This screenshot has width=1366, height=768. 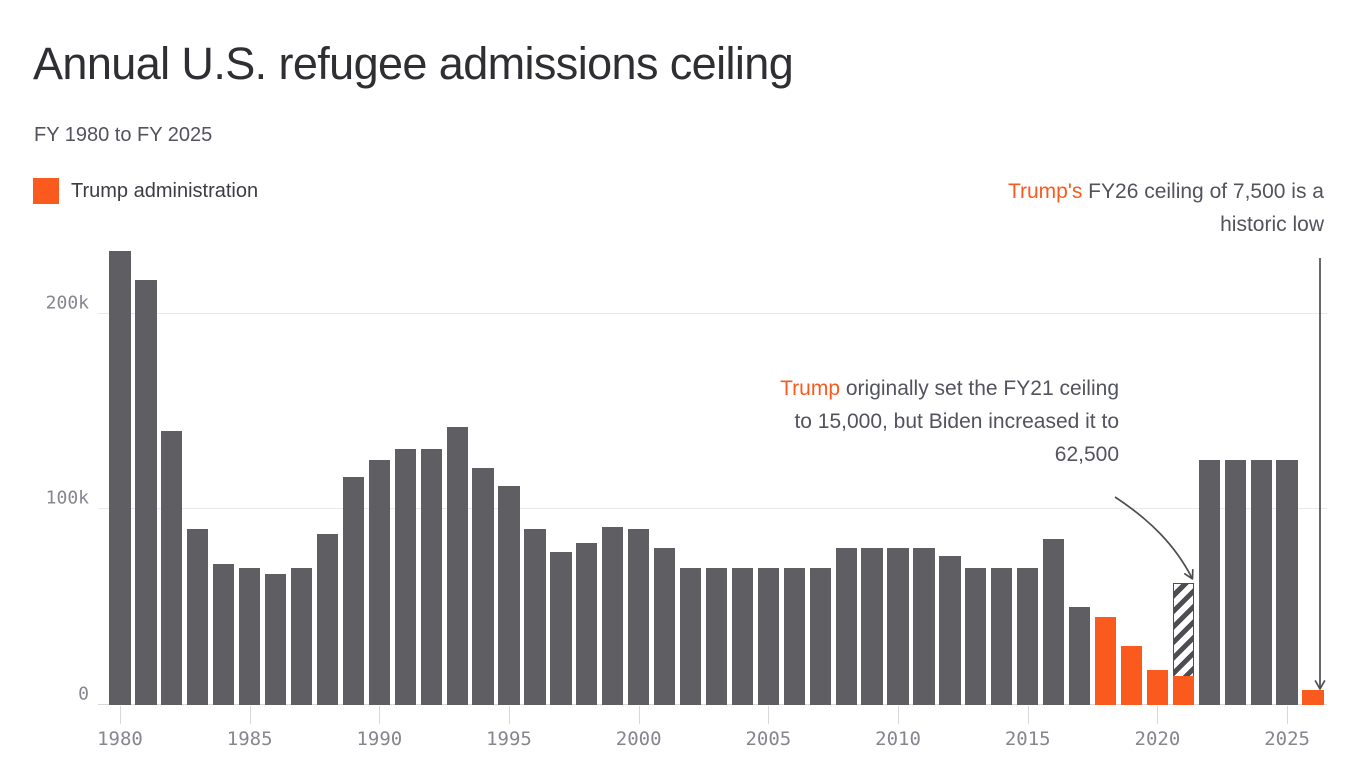 I want to click on annotation-fy21-highlight: Trump, so click(x=810, y=388).